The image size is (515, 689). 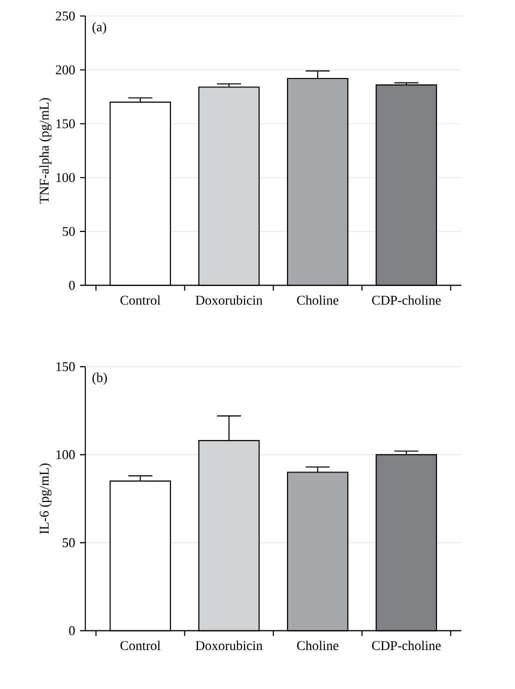 I want to click on y-axis-title: IL-6 (pg/mL), so click(x=45, y=499).